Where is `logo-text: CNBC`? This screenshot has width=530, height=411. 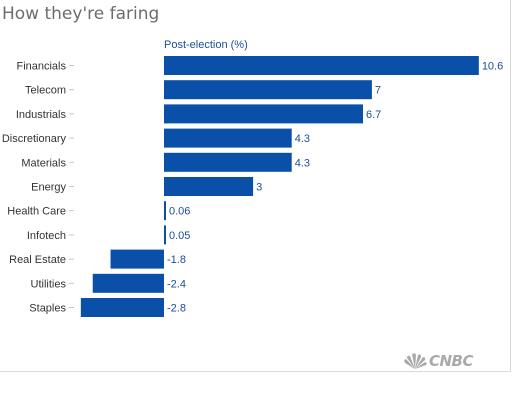 logo-text: CNBC is located at coordinates (451, 361).